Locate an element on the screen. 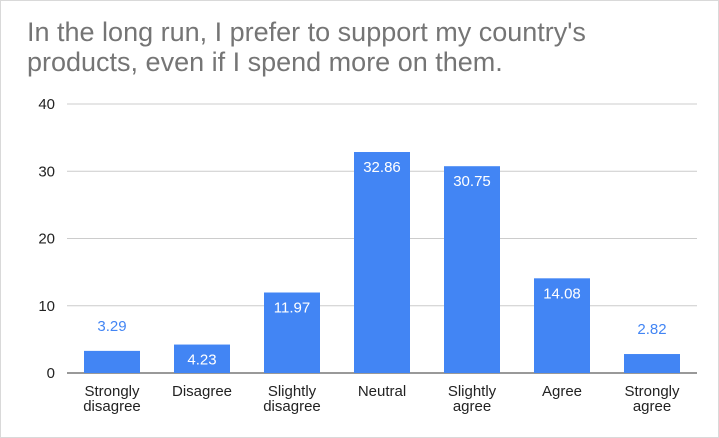 The width and height of the screenshot is (719, 438). bar-value-label: 2.82 is located at coordinates (651, 329).